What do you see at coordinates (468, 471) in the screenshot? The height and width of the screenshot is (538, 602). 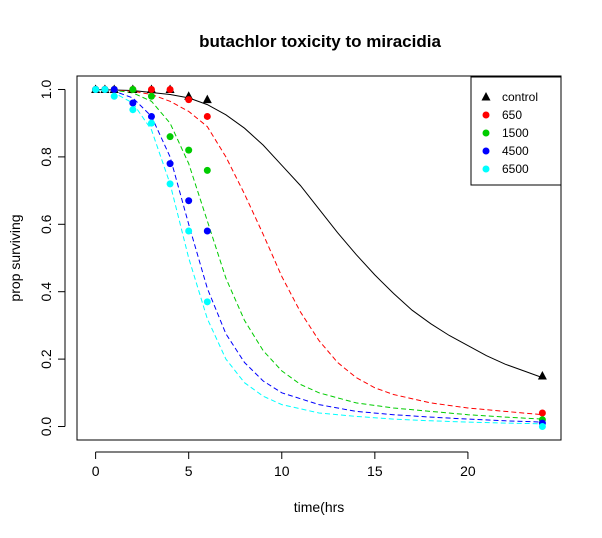 I see `x-tick-label: 20` at bounding box center [468, 471].